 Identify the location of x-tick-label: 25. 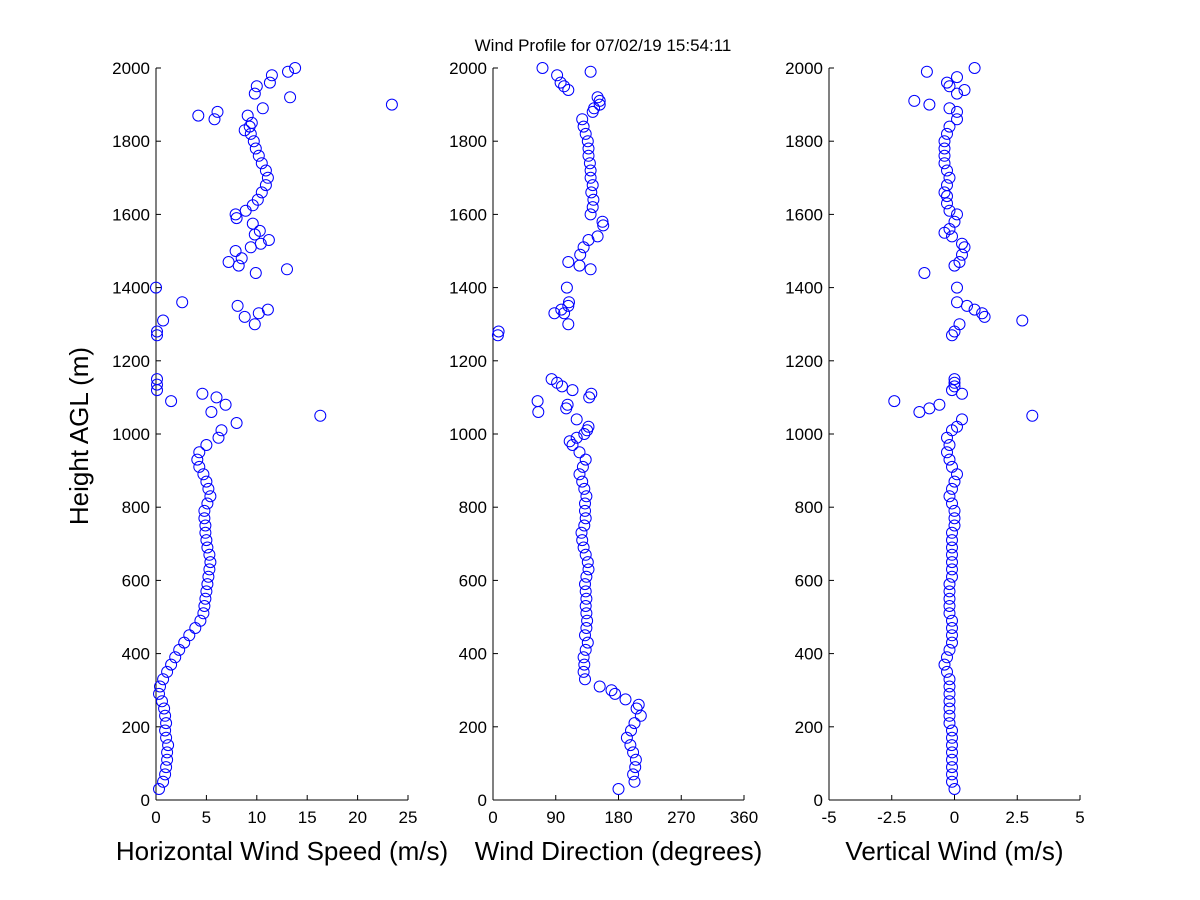
(408, 817).